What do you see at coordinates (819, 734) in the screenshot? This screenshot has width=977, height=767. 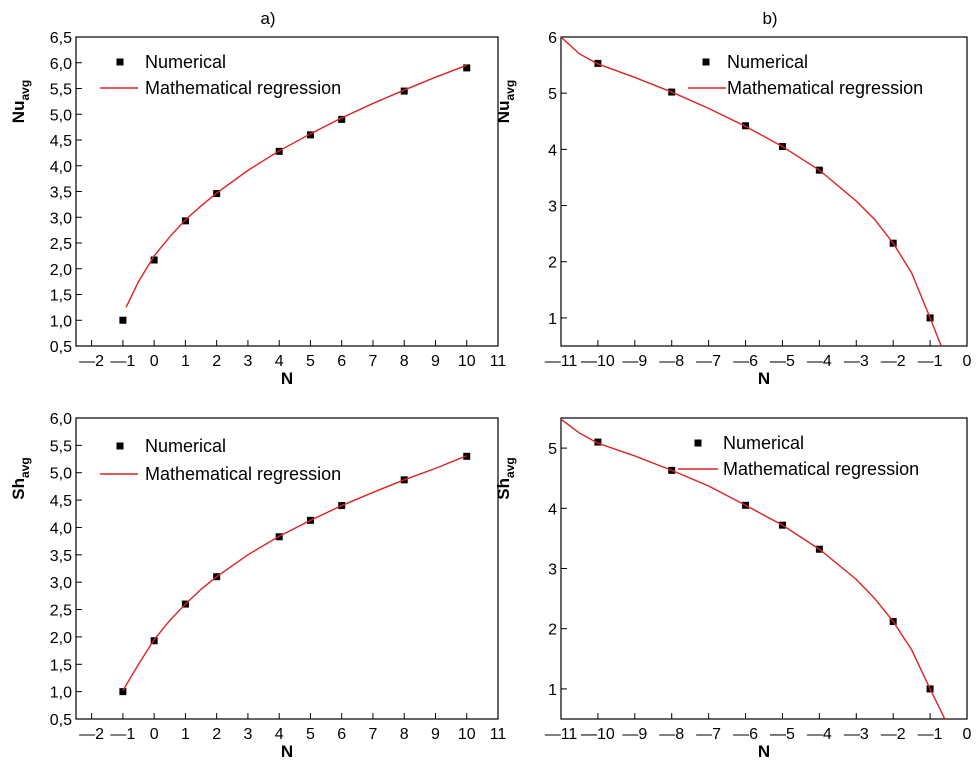 I see `x-tick-label: —4` at bounding box center [819, 734].